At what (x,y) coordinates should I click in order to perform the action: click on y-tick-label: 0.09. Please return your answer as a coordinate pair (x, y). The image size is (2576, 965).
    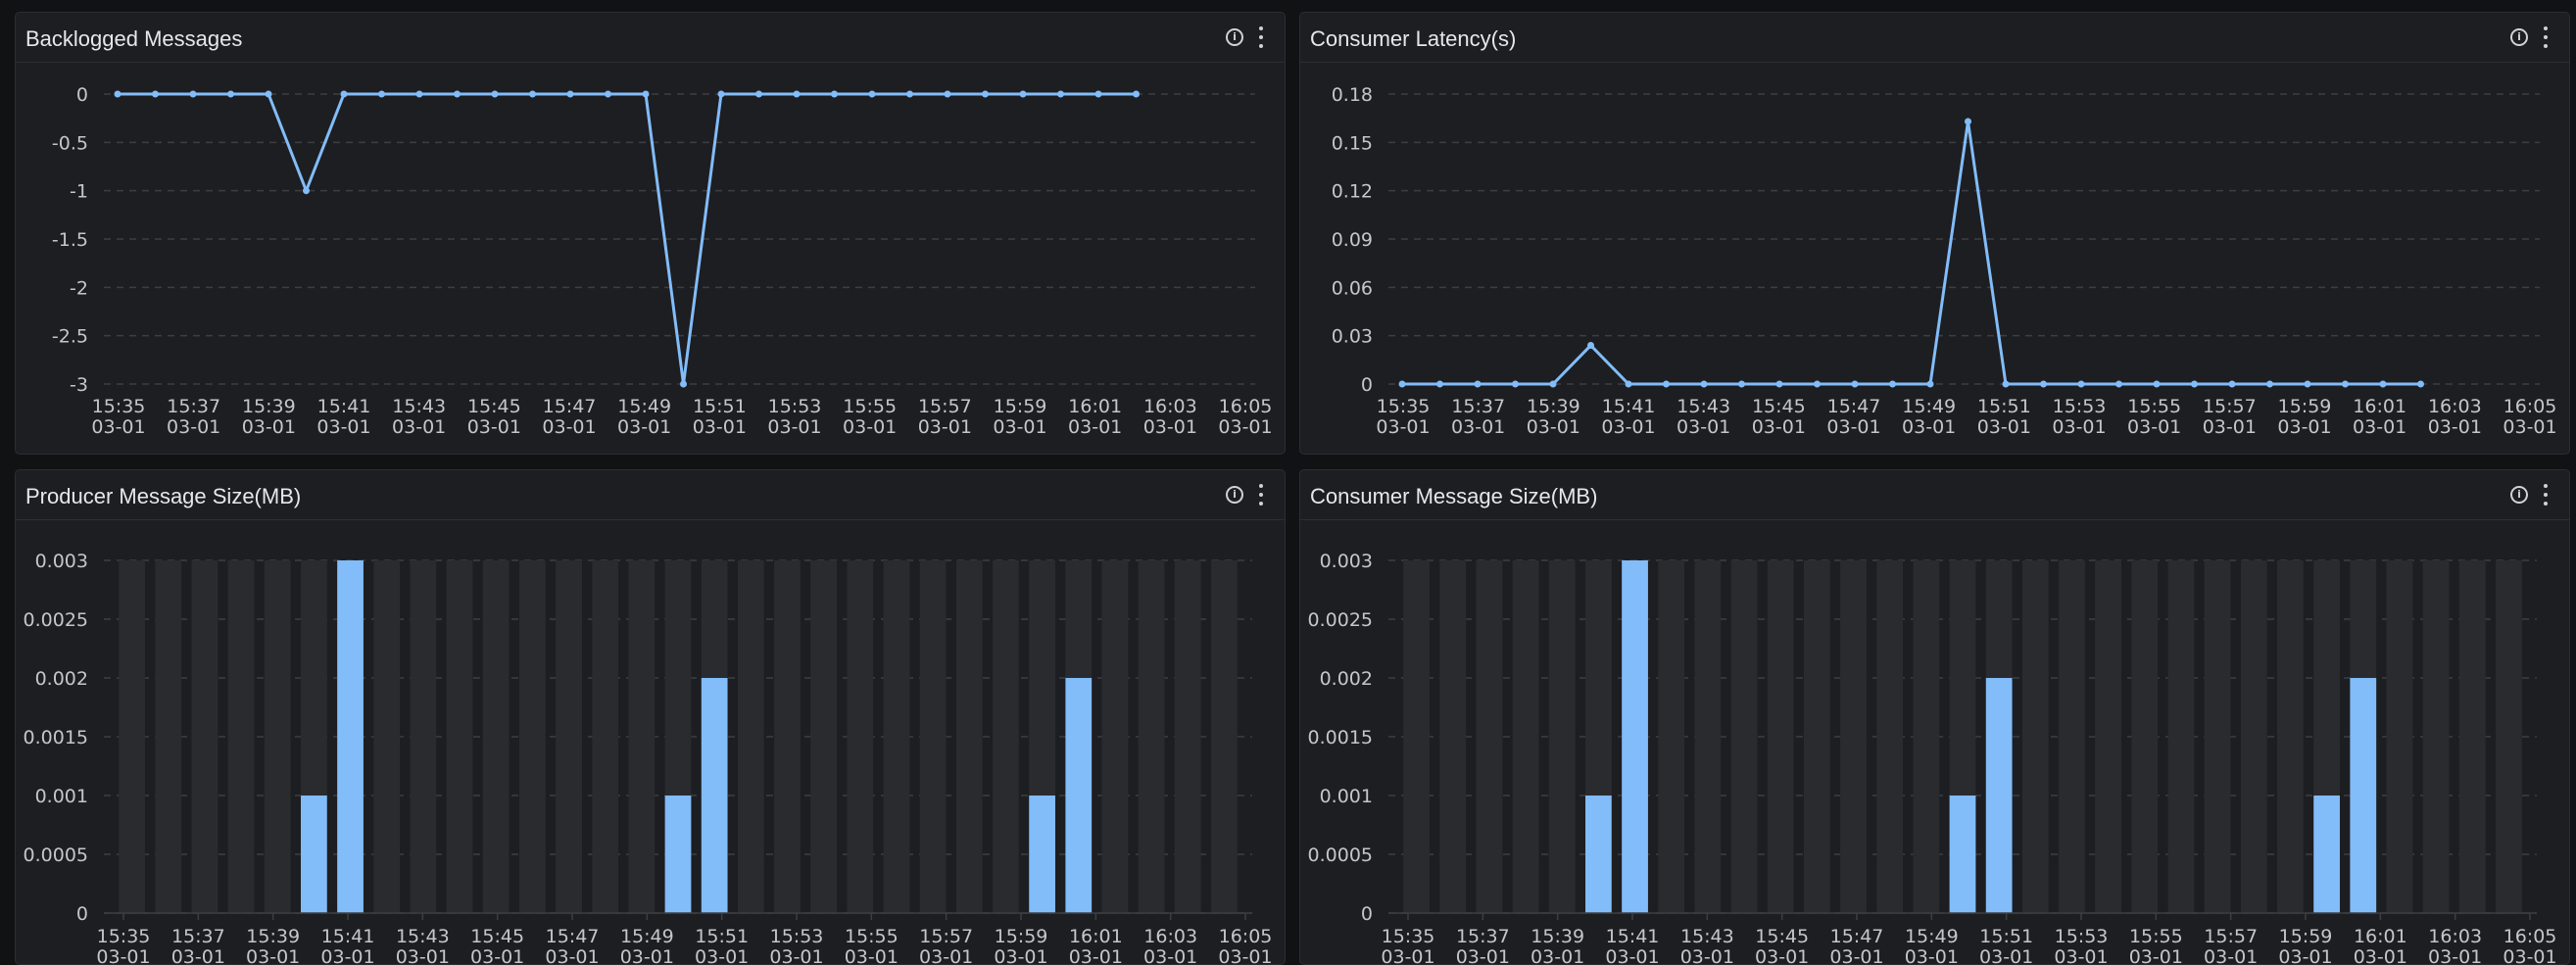
    Looking at the image, I should click on (1352, 240).